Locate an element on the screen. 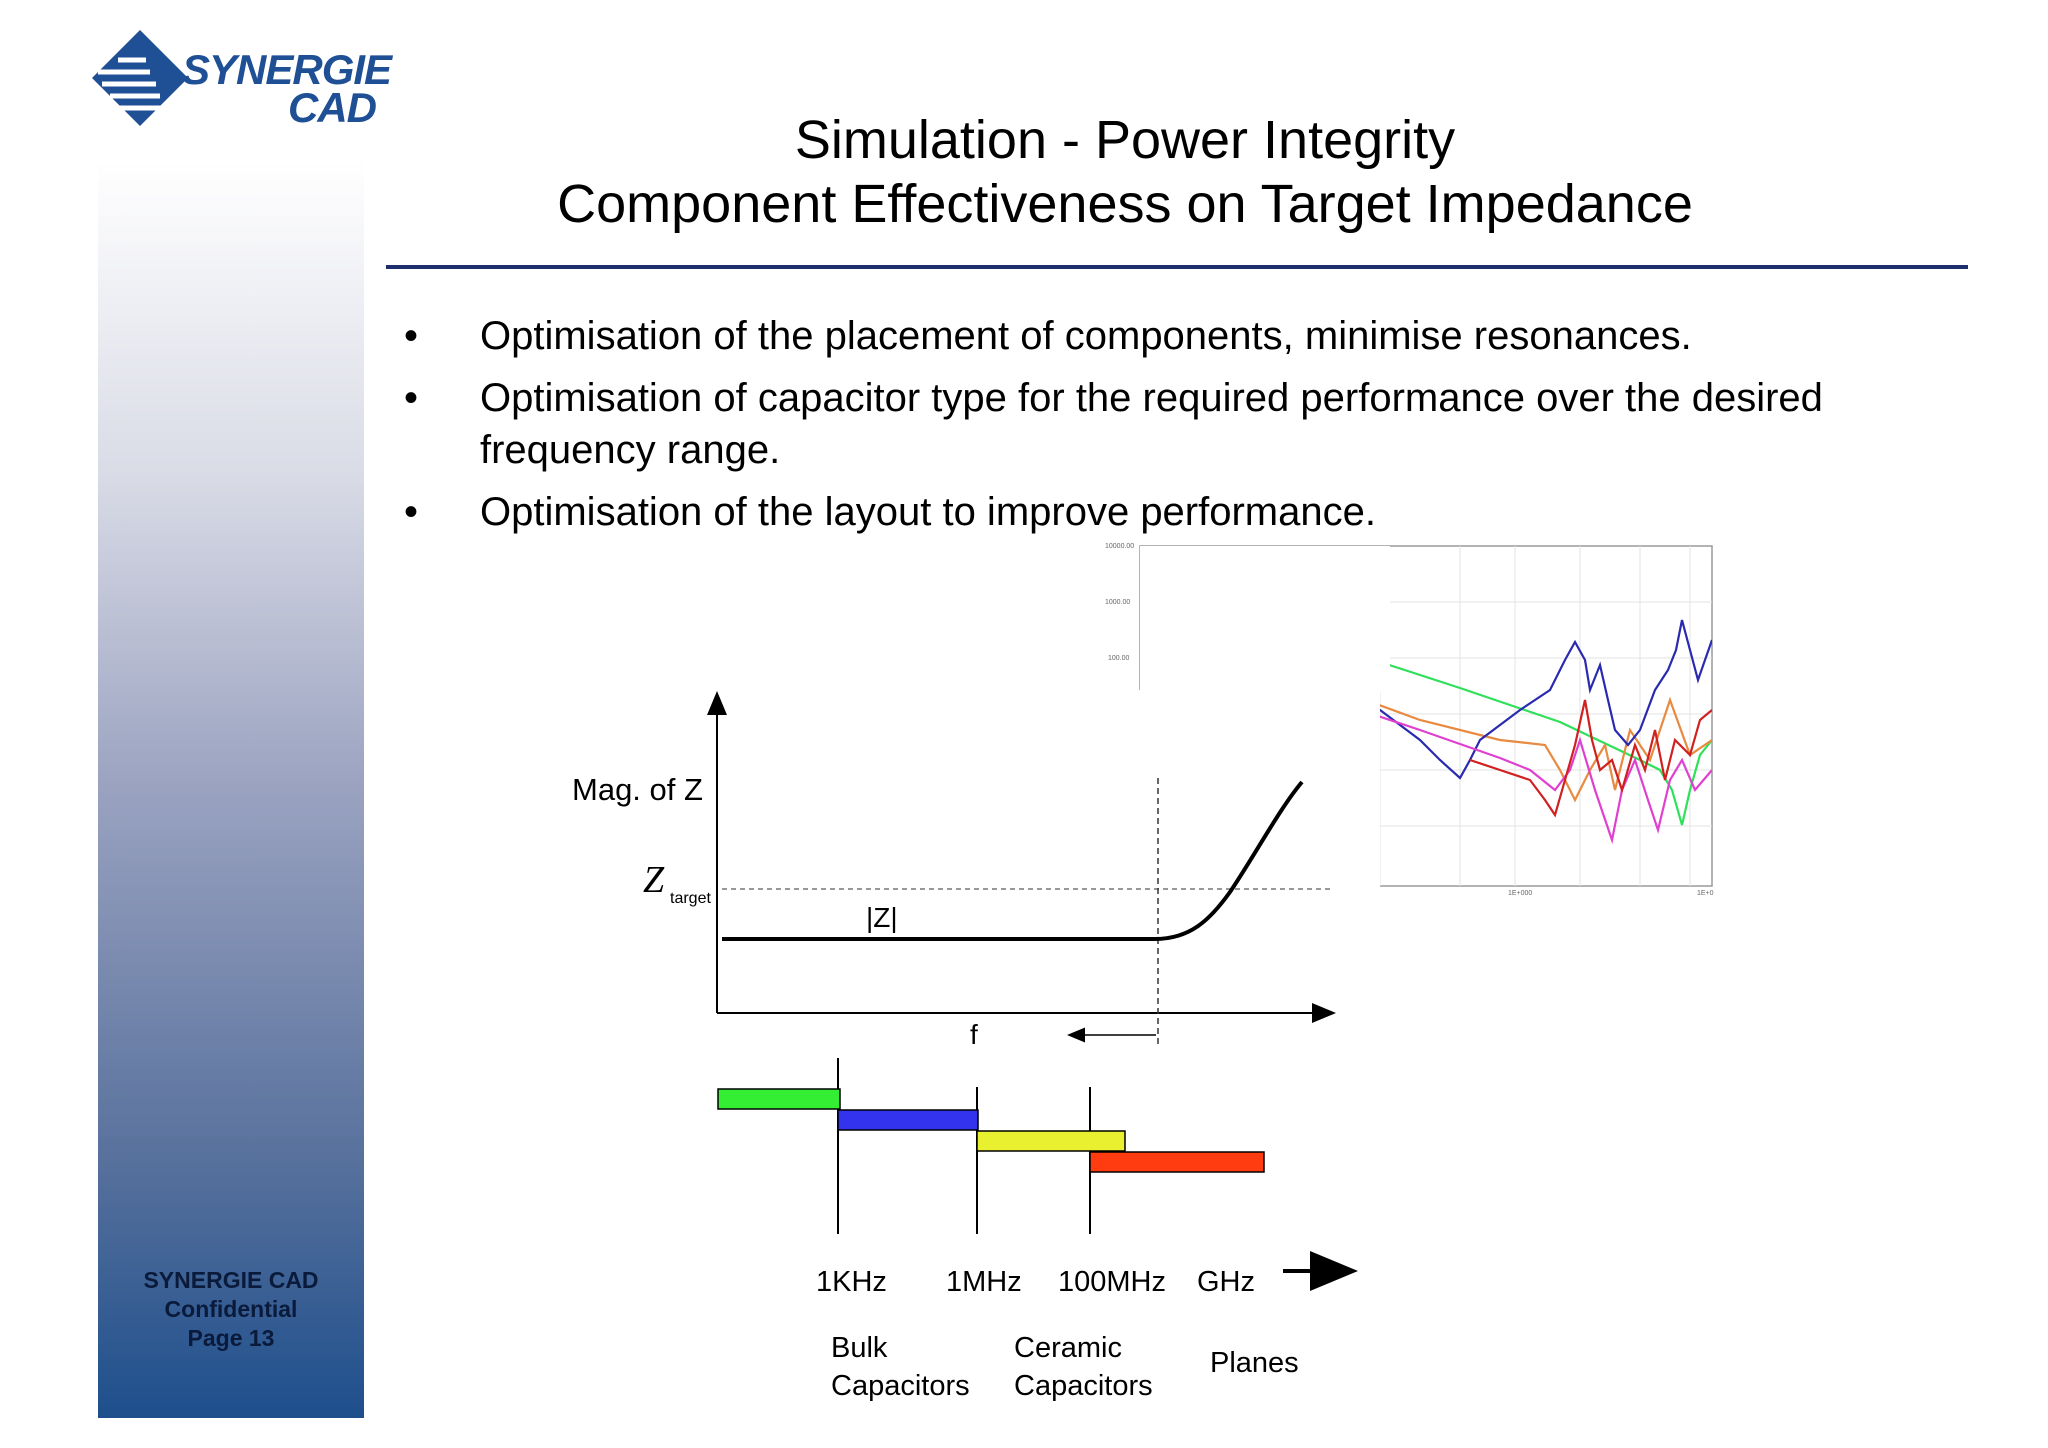  logo-text-synergie: SYNERGIE is located at coordinates (287, 69).